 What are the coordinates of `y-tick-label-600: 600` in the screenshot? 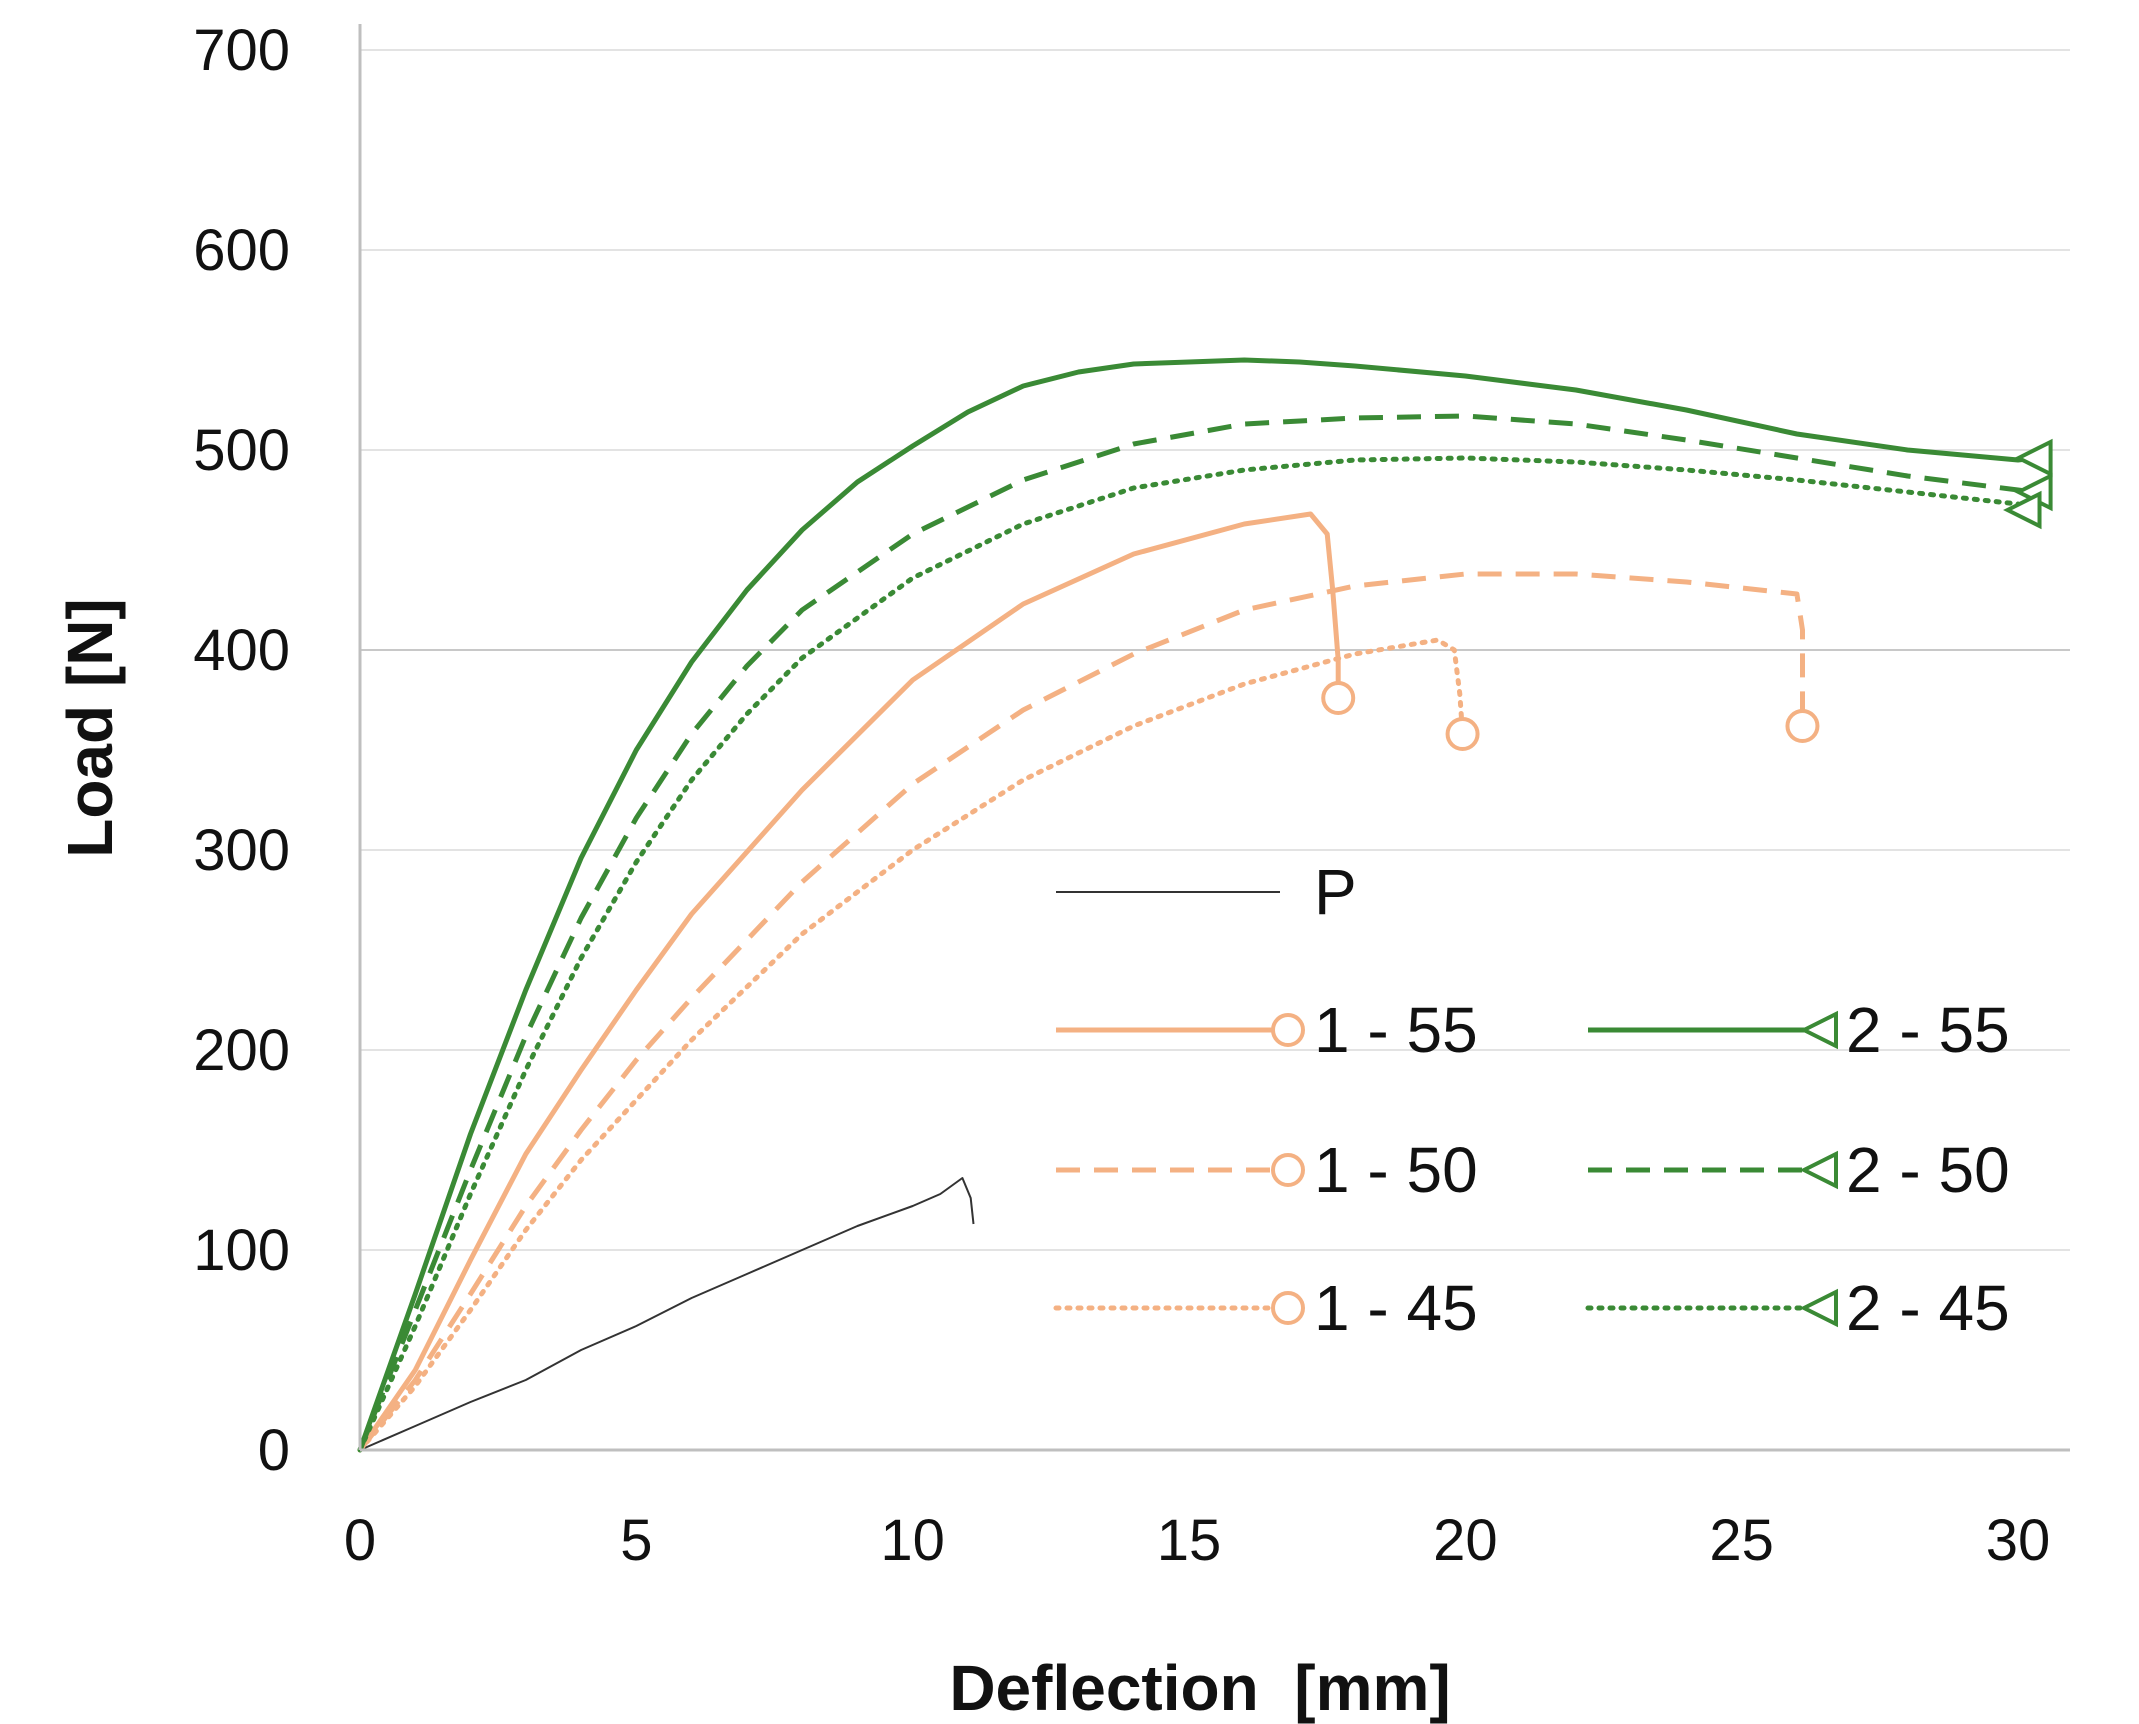 It's located at (241, 250).